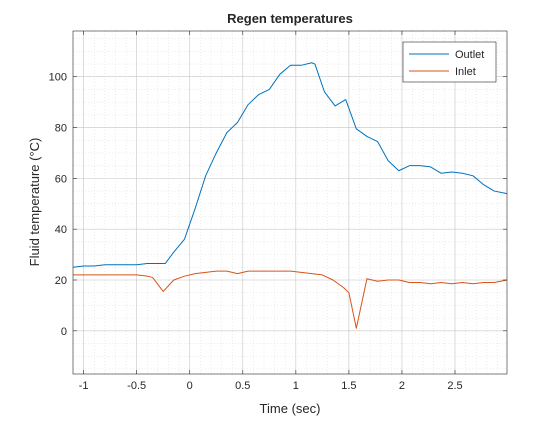 This screenshot has height=425, width=560. I want to click on legend-label-inlet: Inlet, so click(465, 72).